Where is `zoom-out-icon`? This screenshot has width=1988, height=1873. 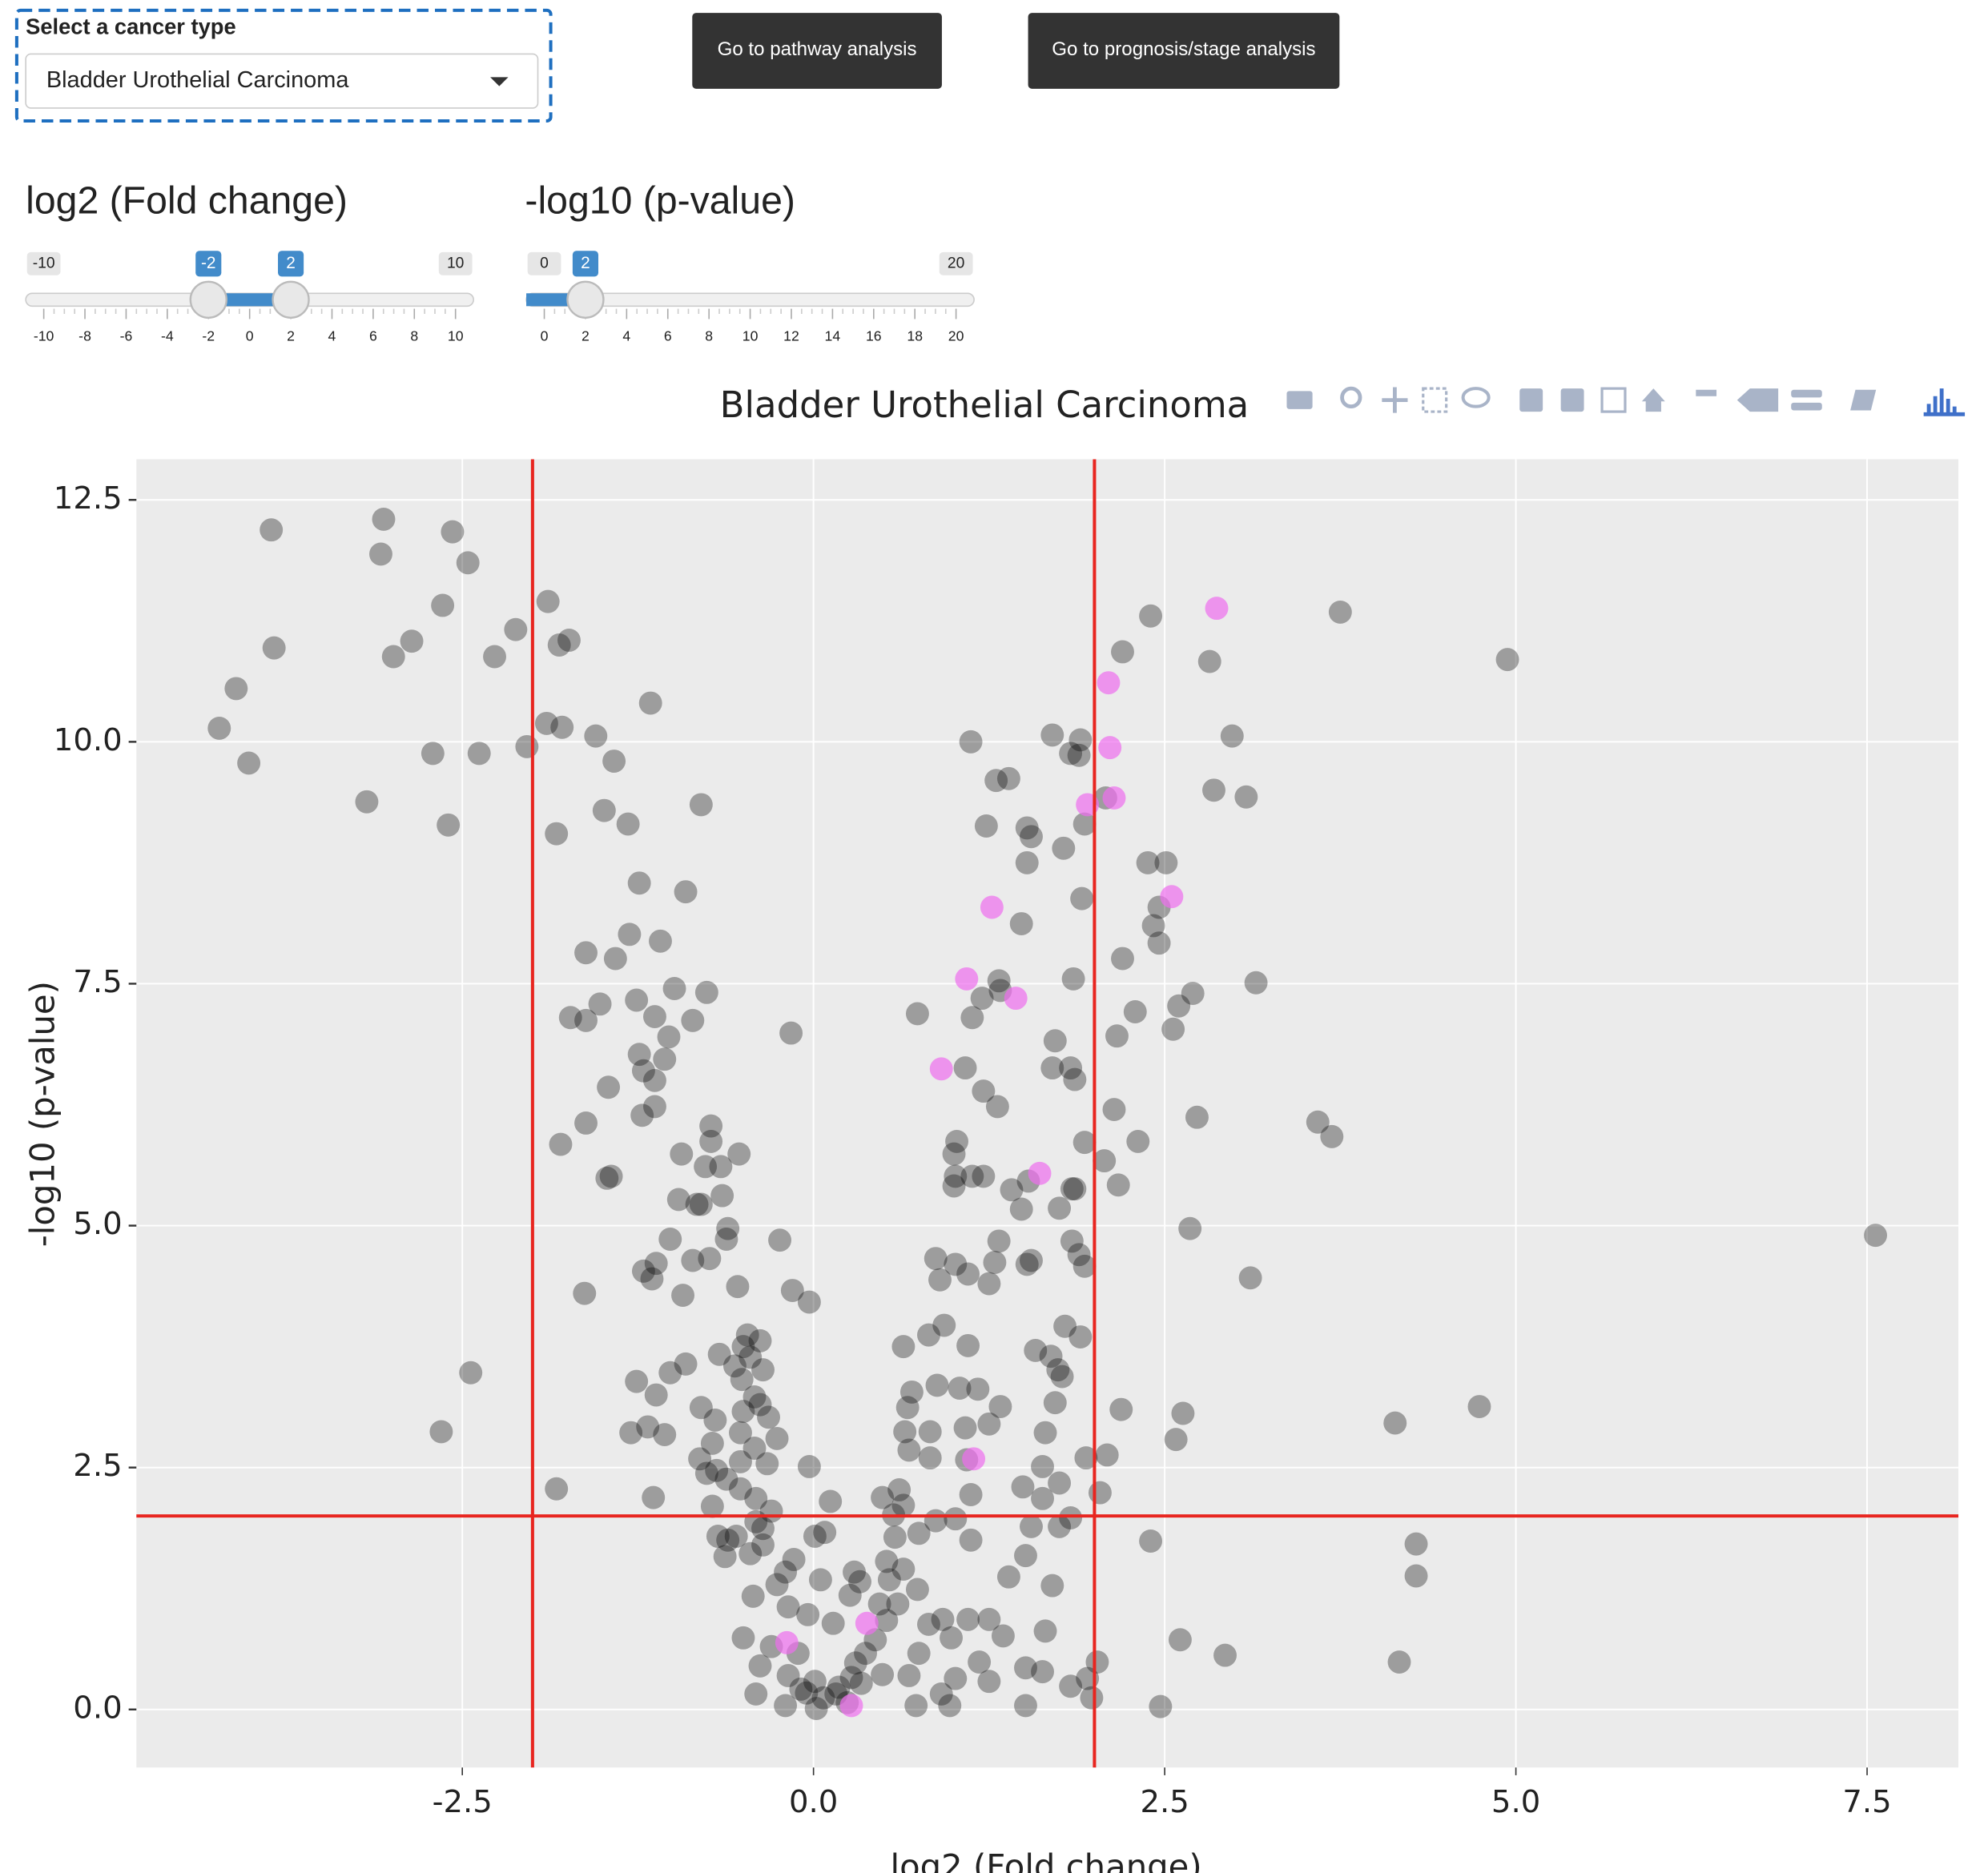
zoom-out-icon is located at coordinates (1572, 400).